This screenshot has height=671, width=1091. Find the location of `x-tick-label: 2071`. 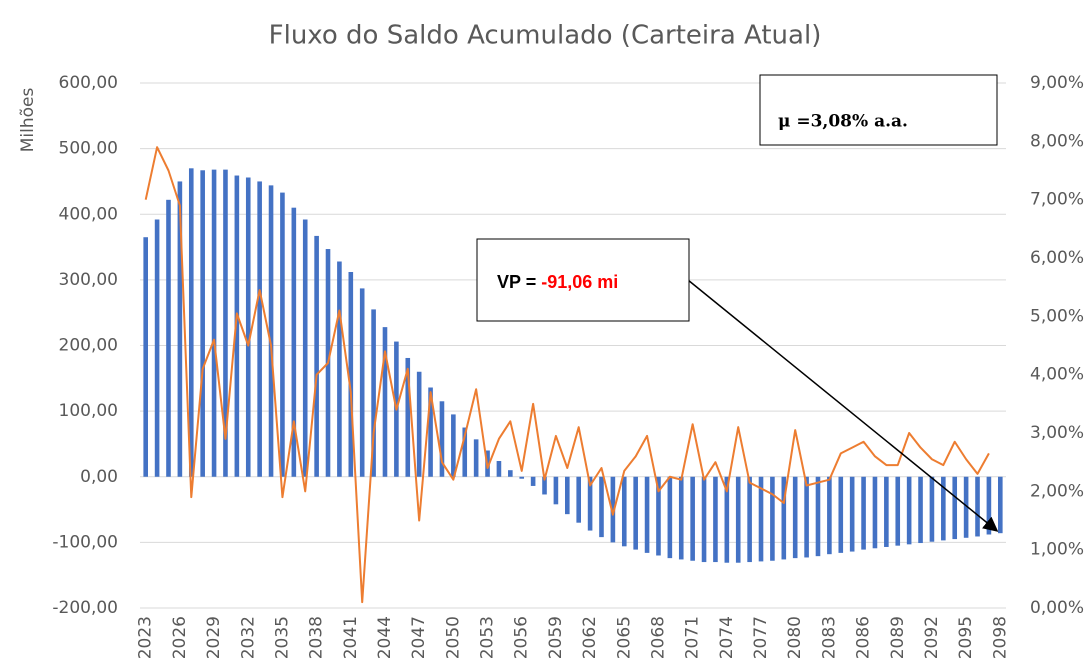

x-tick-label: 2071 is located at coordinates (693, 637).